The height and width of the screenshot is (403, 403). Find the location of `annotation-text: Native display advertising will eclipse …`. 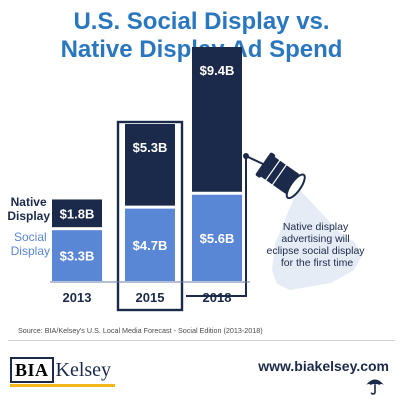

annotation-text: Native display advertising will eclipse … is located at coordinates (317, 245).